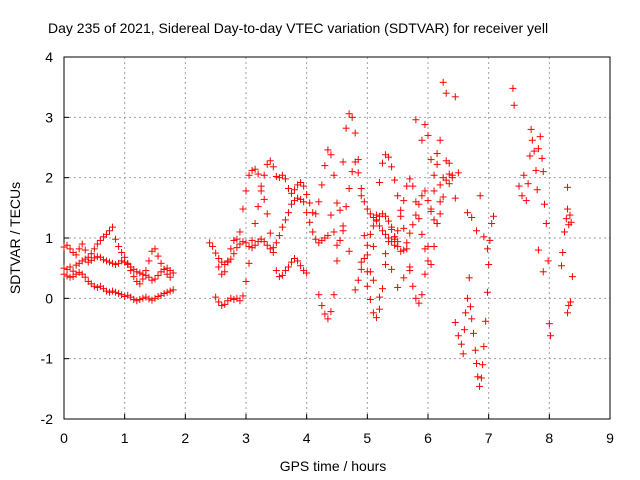 The image size is (640, 480). What do you see at coordinates (49, 57) in the screenshot?
I see `y-tick-label: 4` at bounding box center [49, 57].